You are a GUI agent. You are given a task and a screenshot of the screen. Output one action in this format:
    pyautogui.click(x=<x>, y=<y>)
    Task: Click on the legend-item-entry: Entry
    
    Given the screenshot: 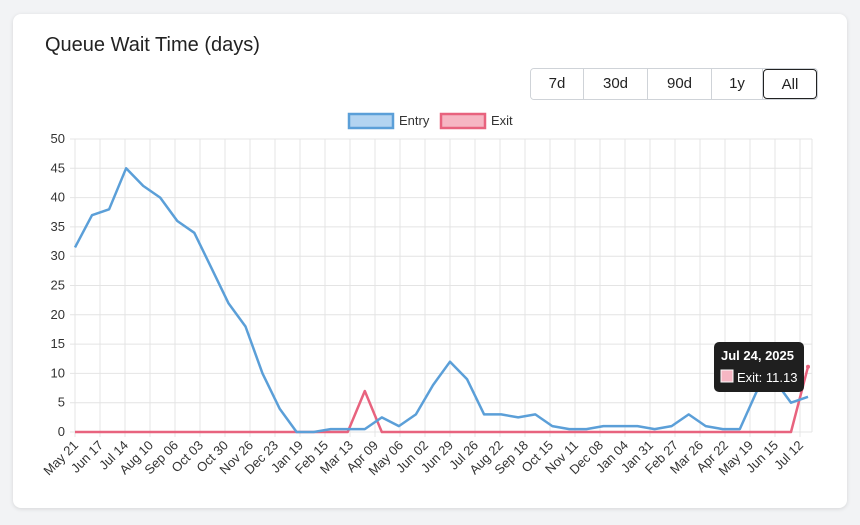 What is the action you would take?
    pyautogui.click(x=388, y=121)
    